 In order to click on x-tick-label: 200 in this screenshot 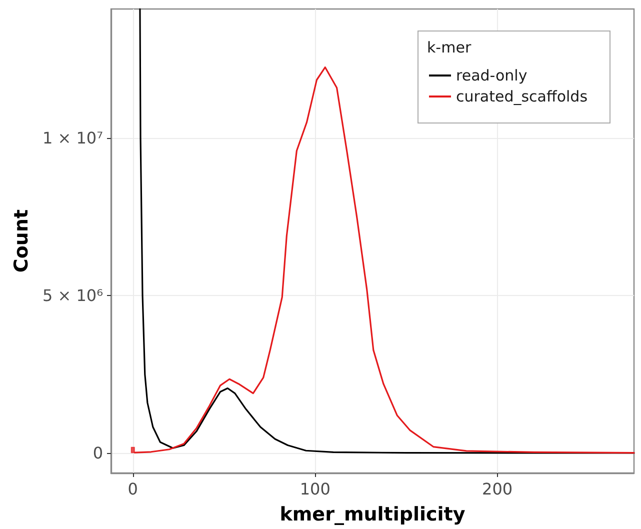, I will do `click(497, 489)`.